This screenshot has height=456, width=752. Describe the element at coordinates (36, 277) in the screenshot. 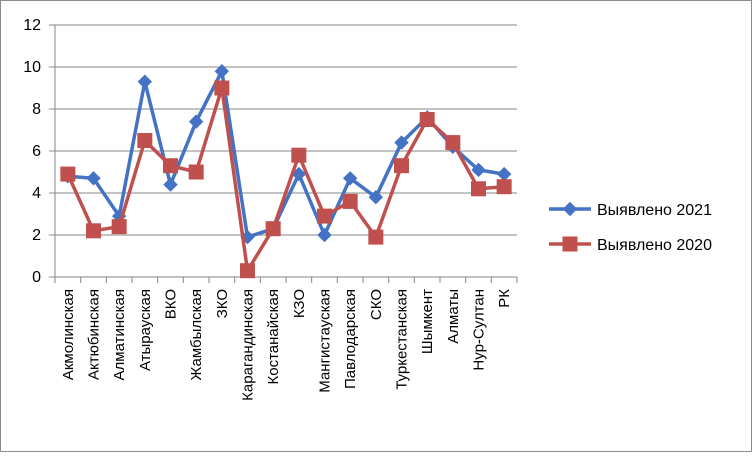

I see `y-tick-label: 0` at that location.